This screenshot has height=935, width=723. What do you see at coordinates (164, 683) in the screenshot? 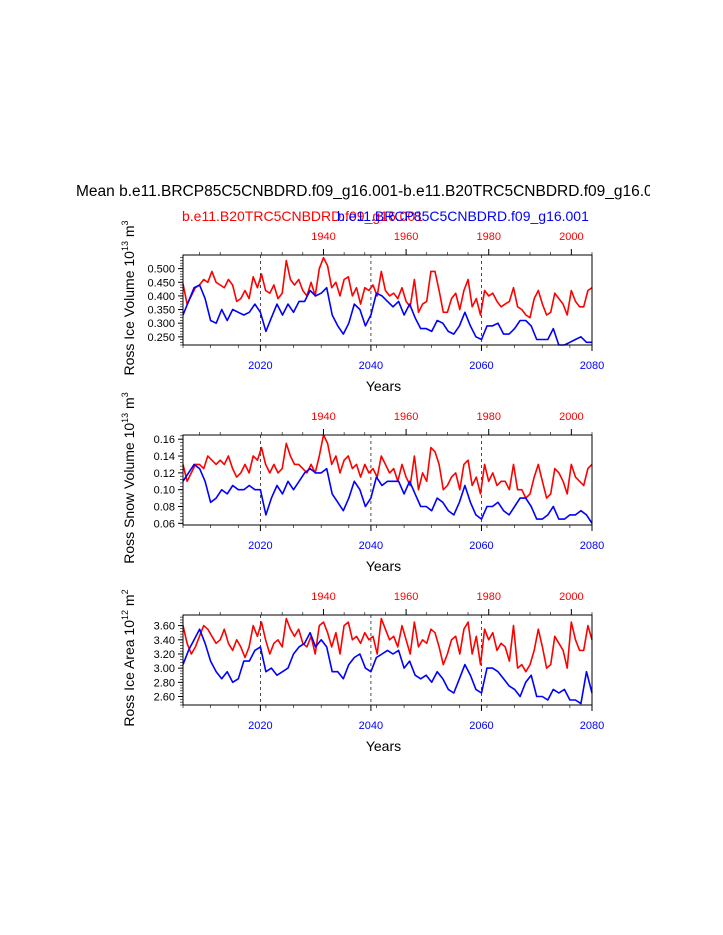
I see `y-tick-label: 2.80` at bounding box center [164, 683].